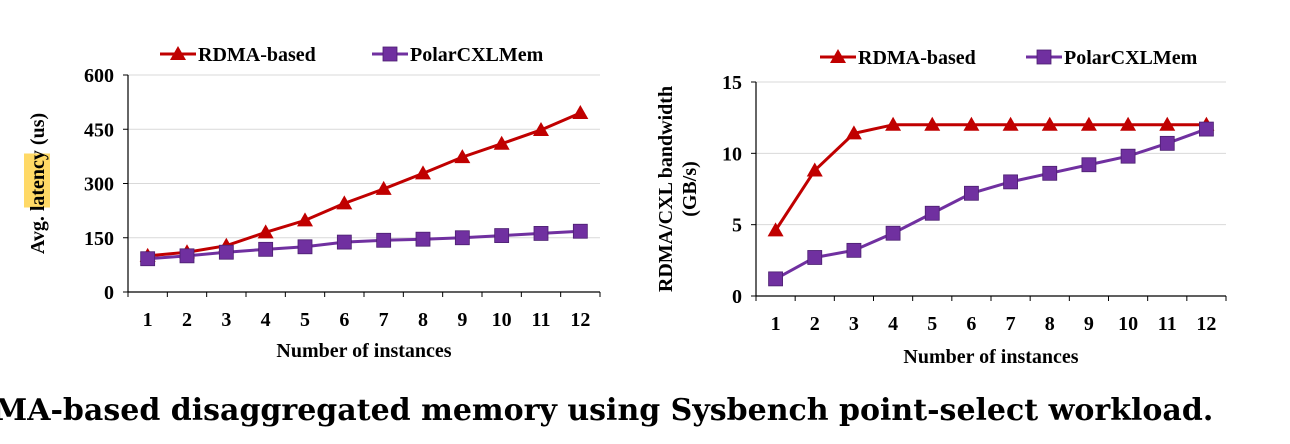  I want to click on series-polarcxlmem, so click(364, 245).